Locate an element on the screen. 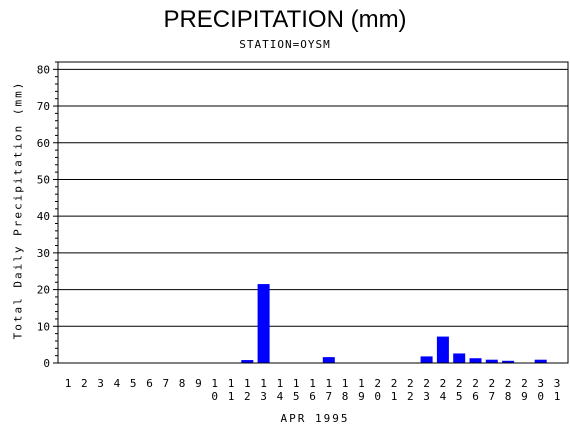 The width and height of the screenshot is (570, 430). chart-title: PRECIPITATION (mm) is located at coordinates (285, 19).